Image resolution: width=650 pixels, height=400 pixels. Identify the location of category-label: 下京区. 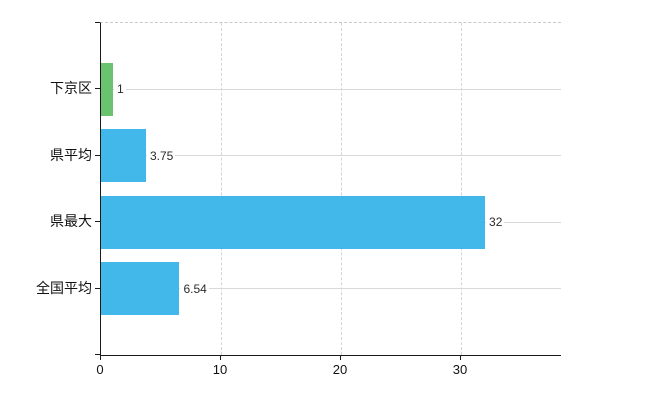
(71, 88).